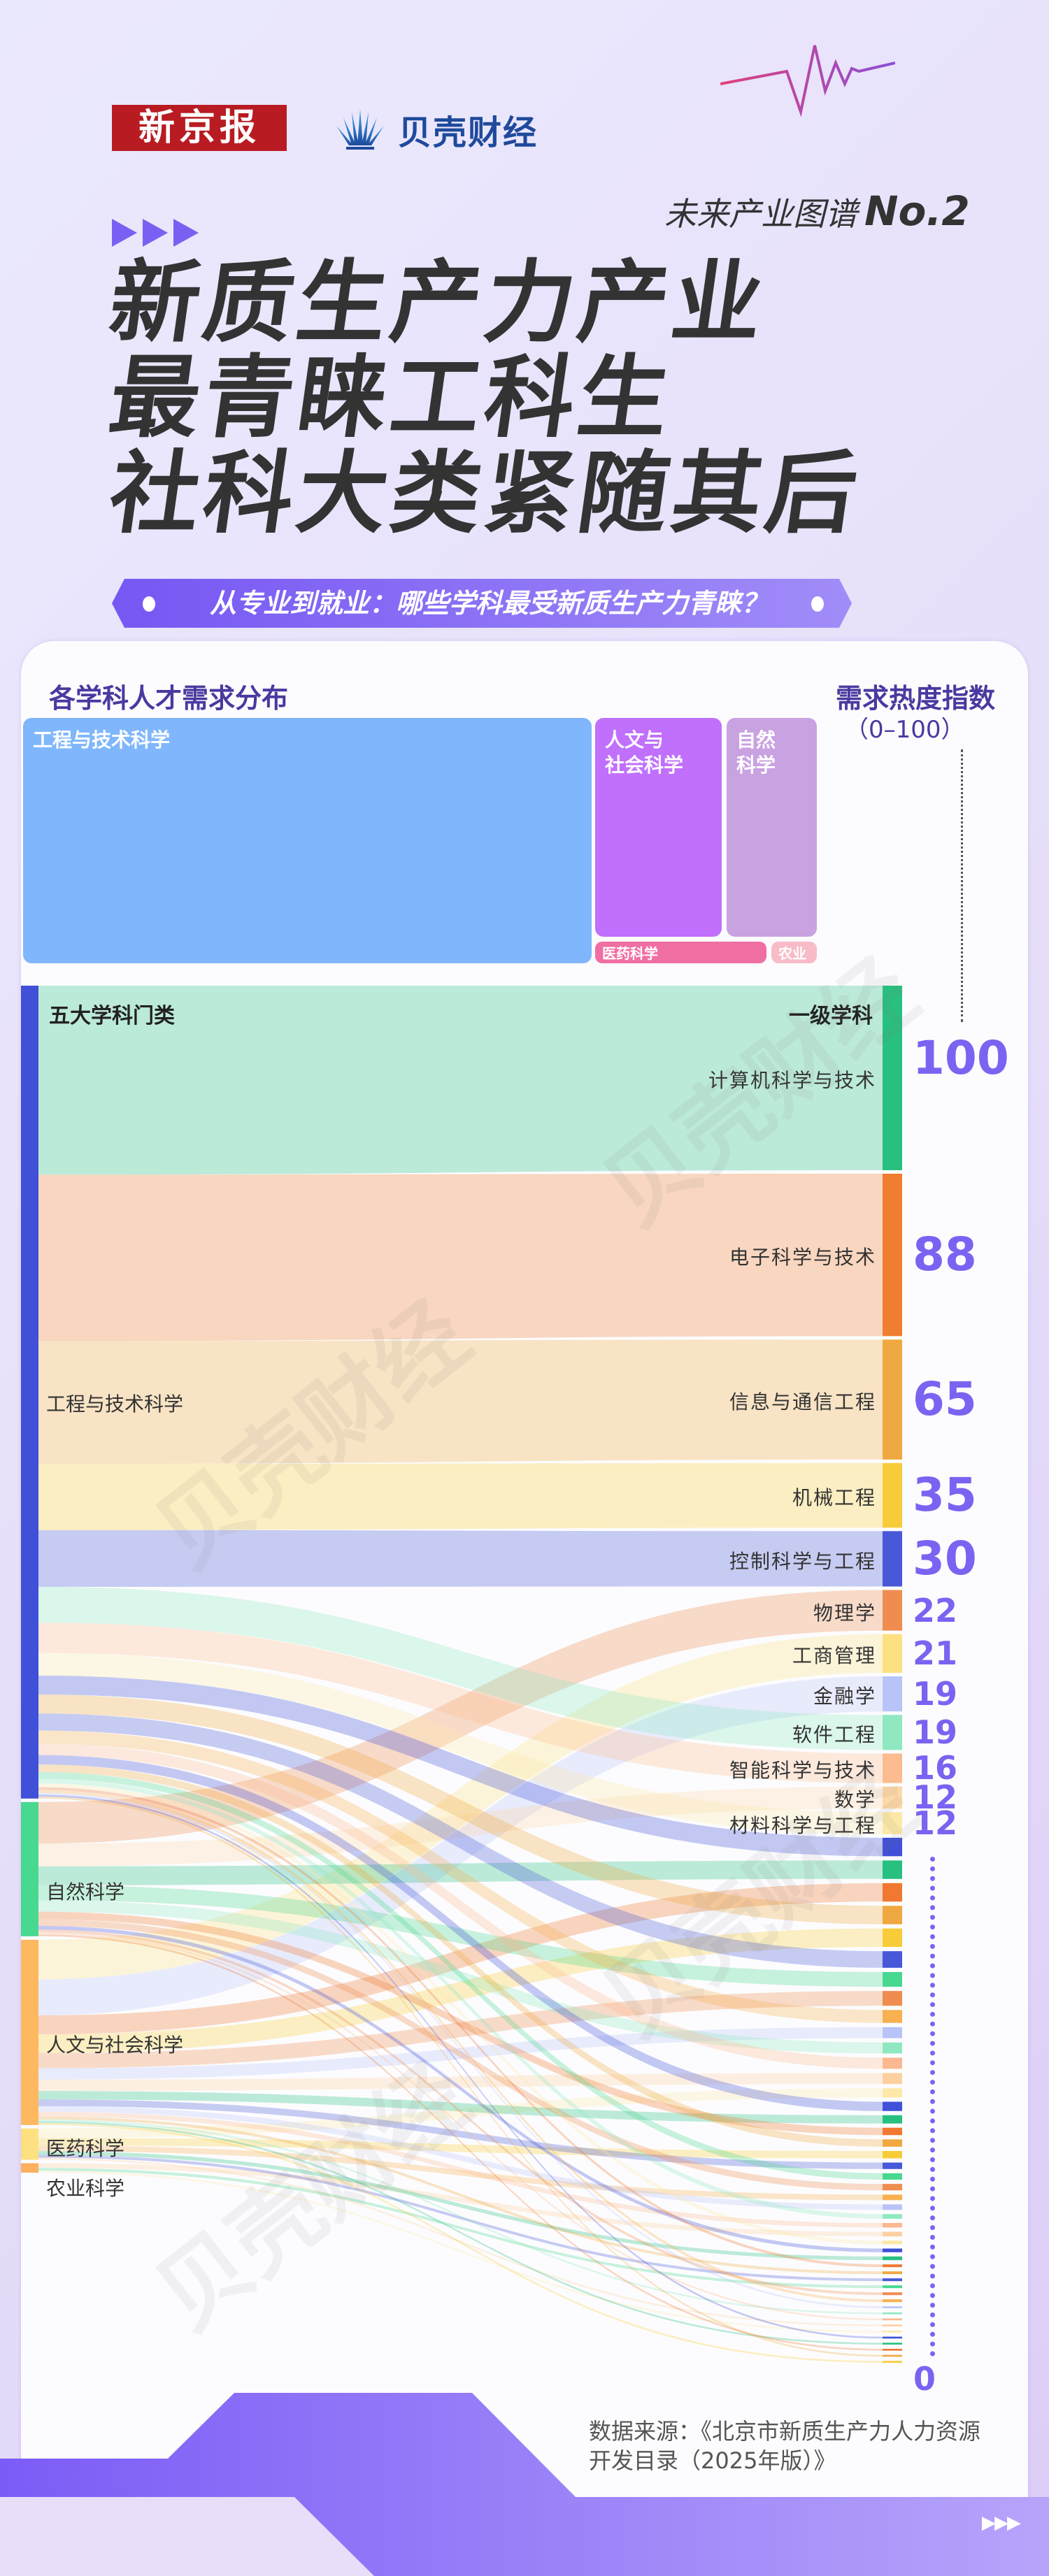 This screenshot has width=1049, height=2576. I want to click on treemap-label: 人文与 社会科学, so click(645, 752).